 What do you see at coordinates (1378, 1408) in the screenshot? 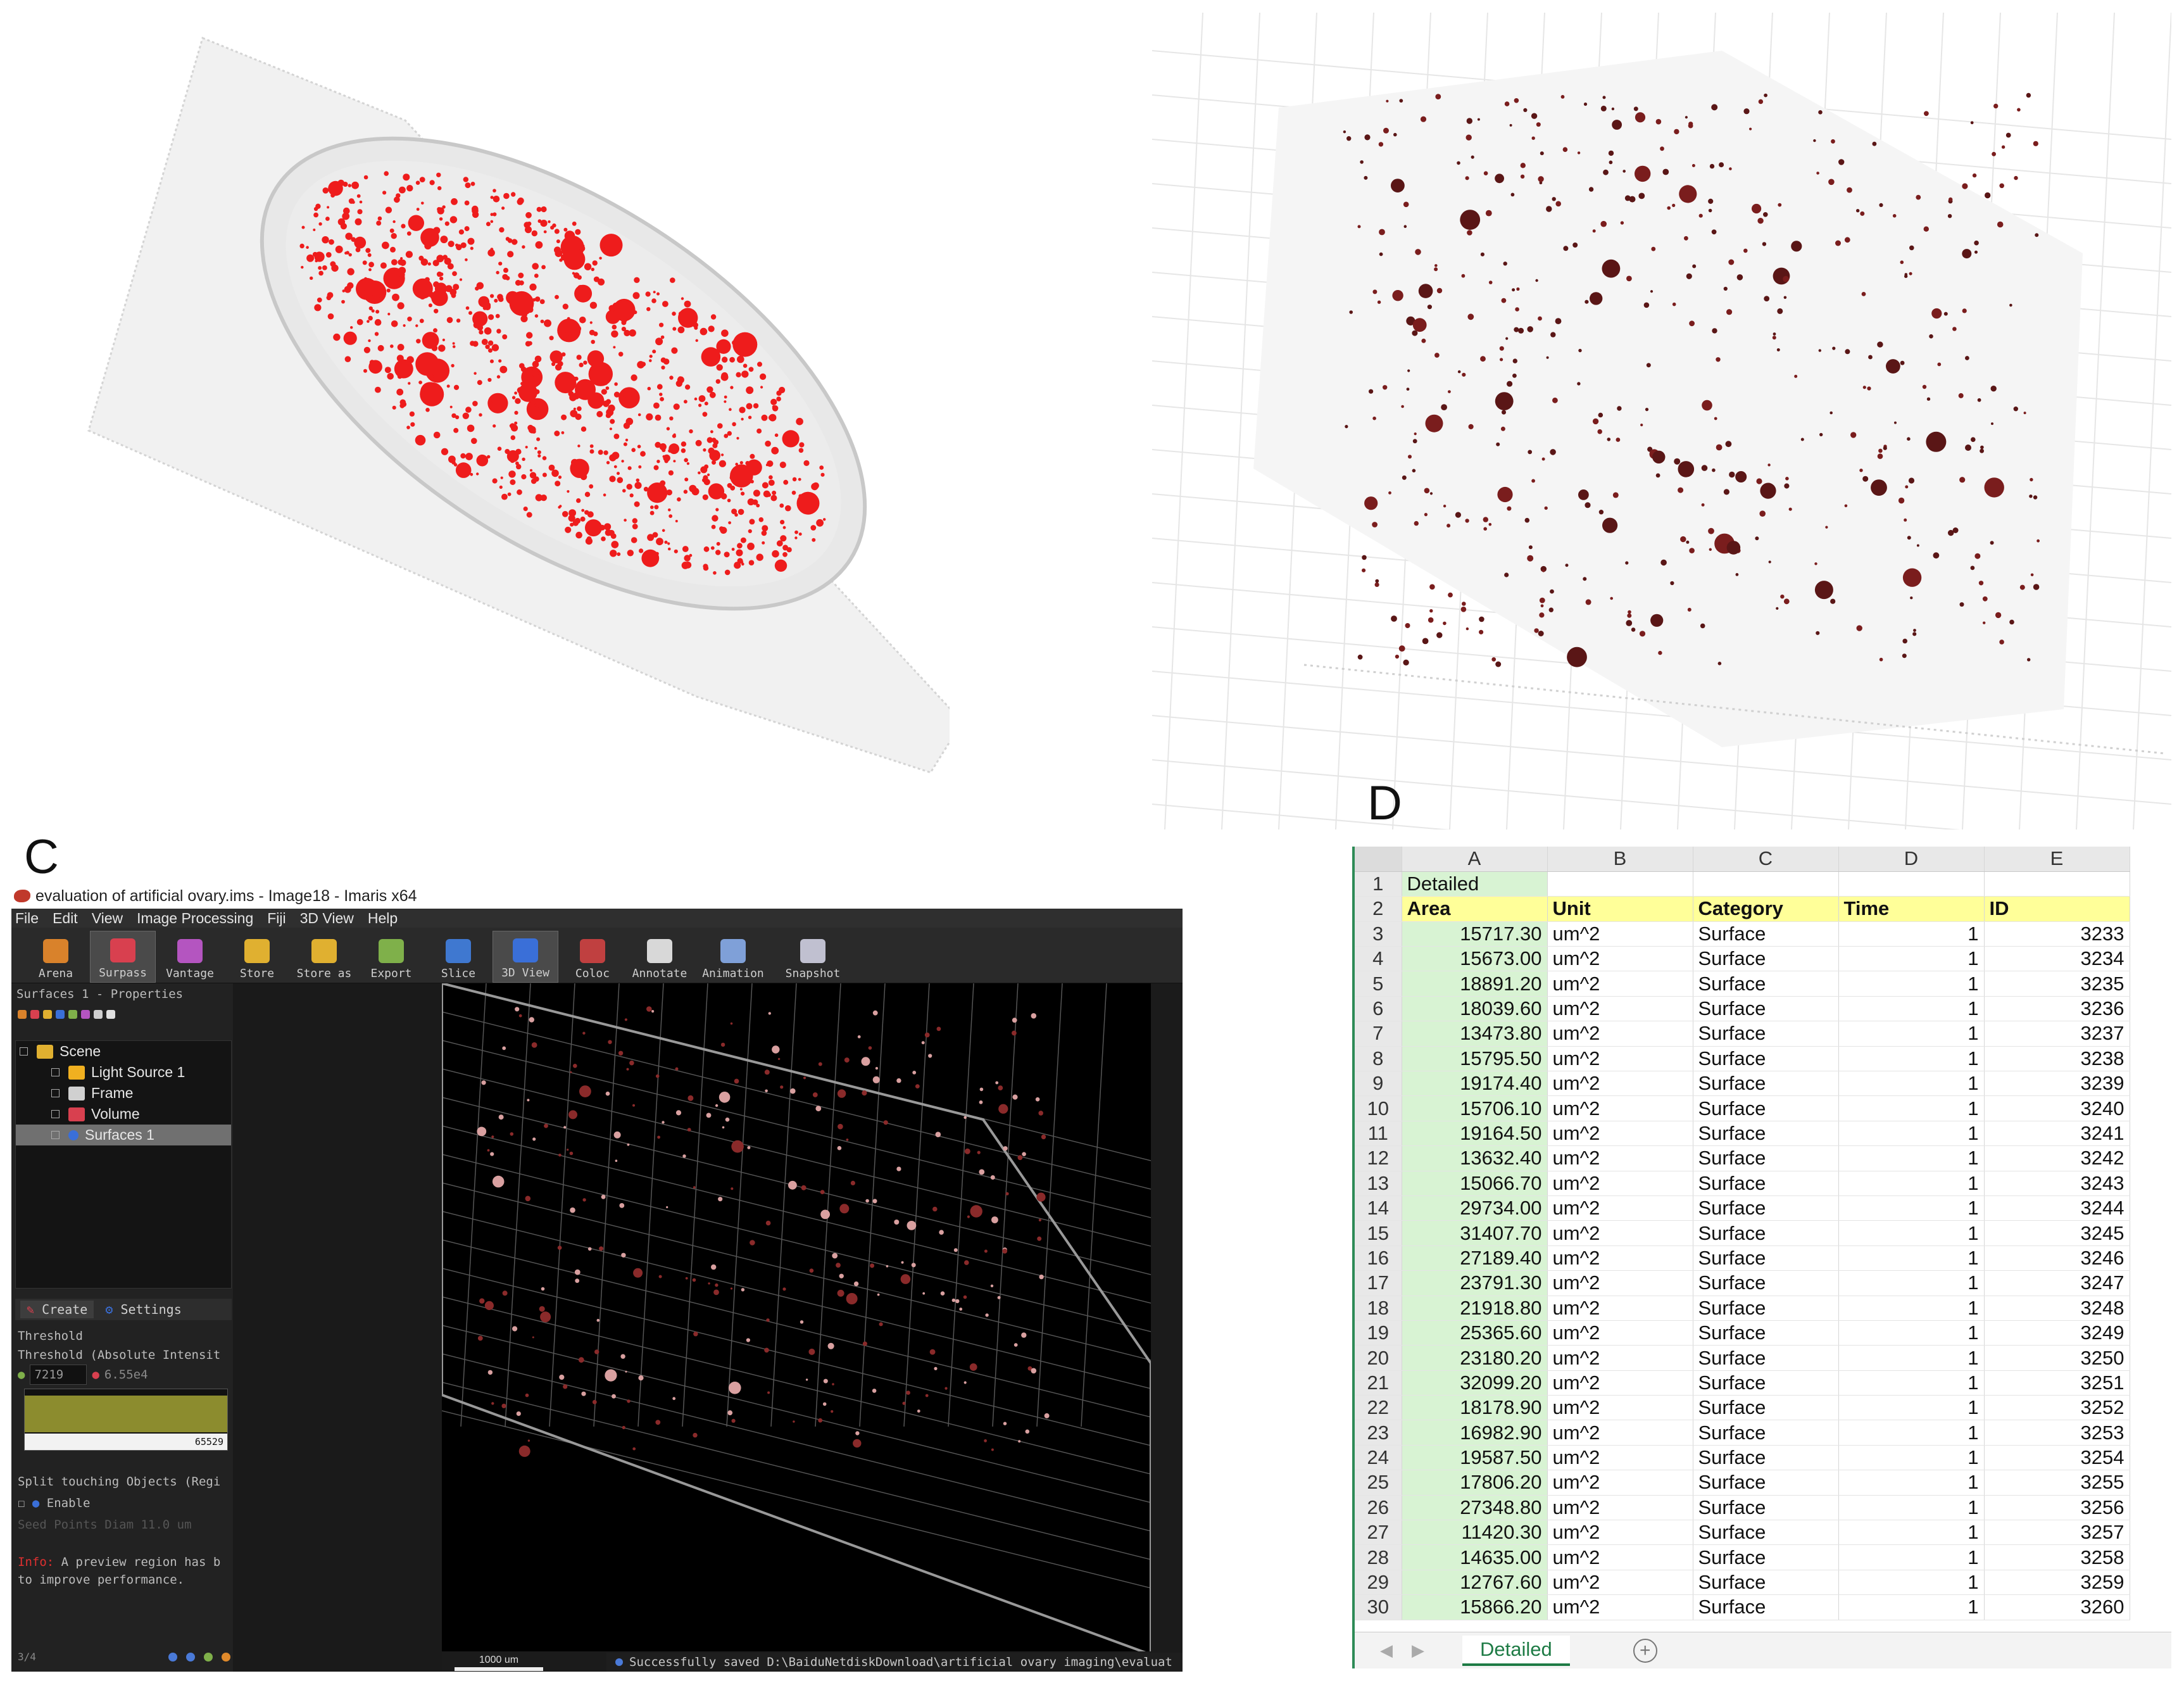
I see `row-header: 22` at bounding box center [1378, 1408].